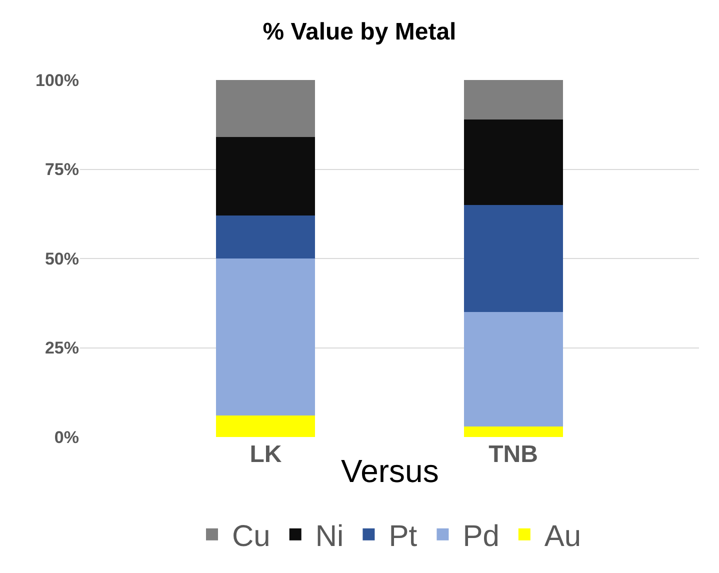 The width and height of the screenshot is (719, 573). What do you see at coordinates (61, 348) in the screenshot?
I see `y-tick-label: 25%` at bounding box center [61, 348].